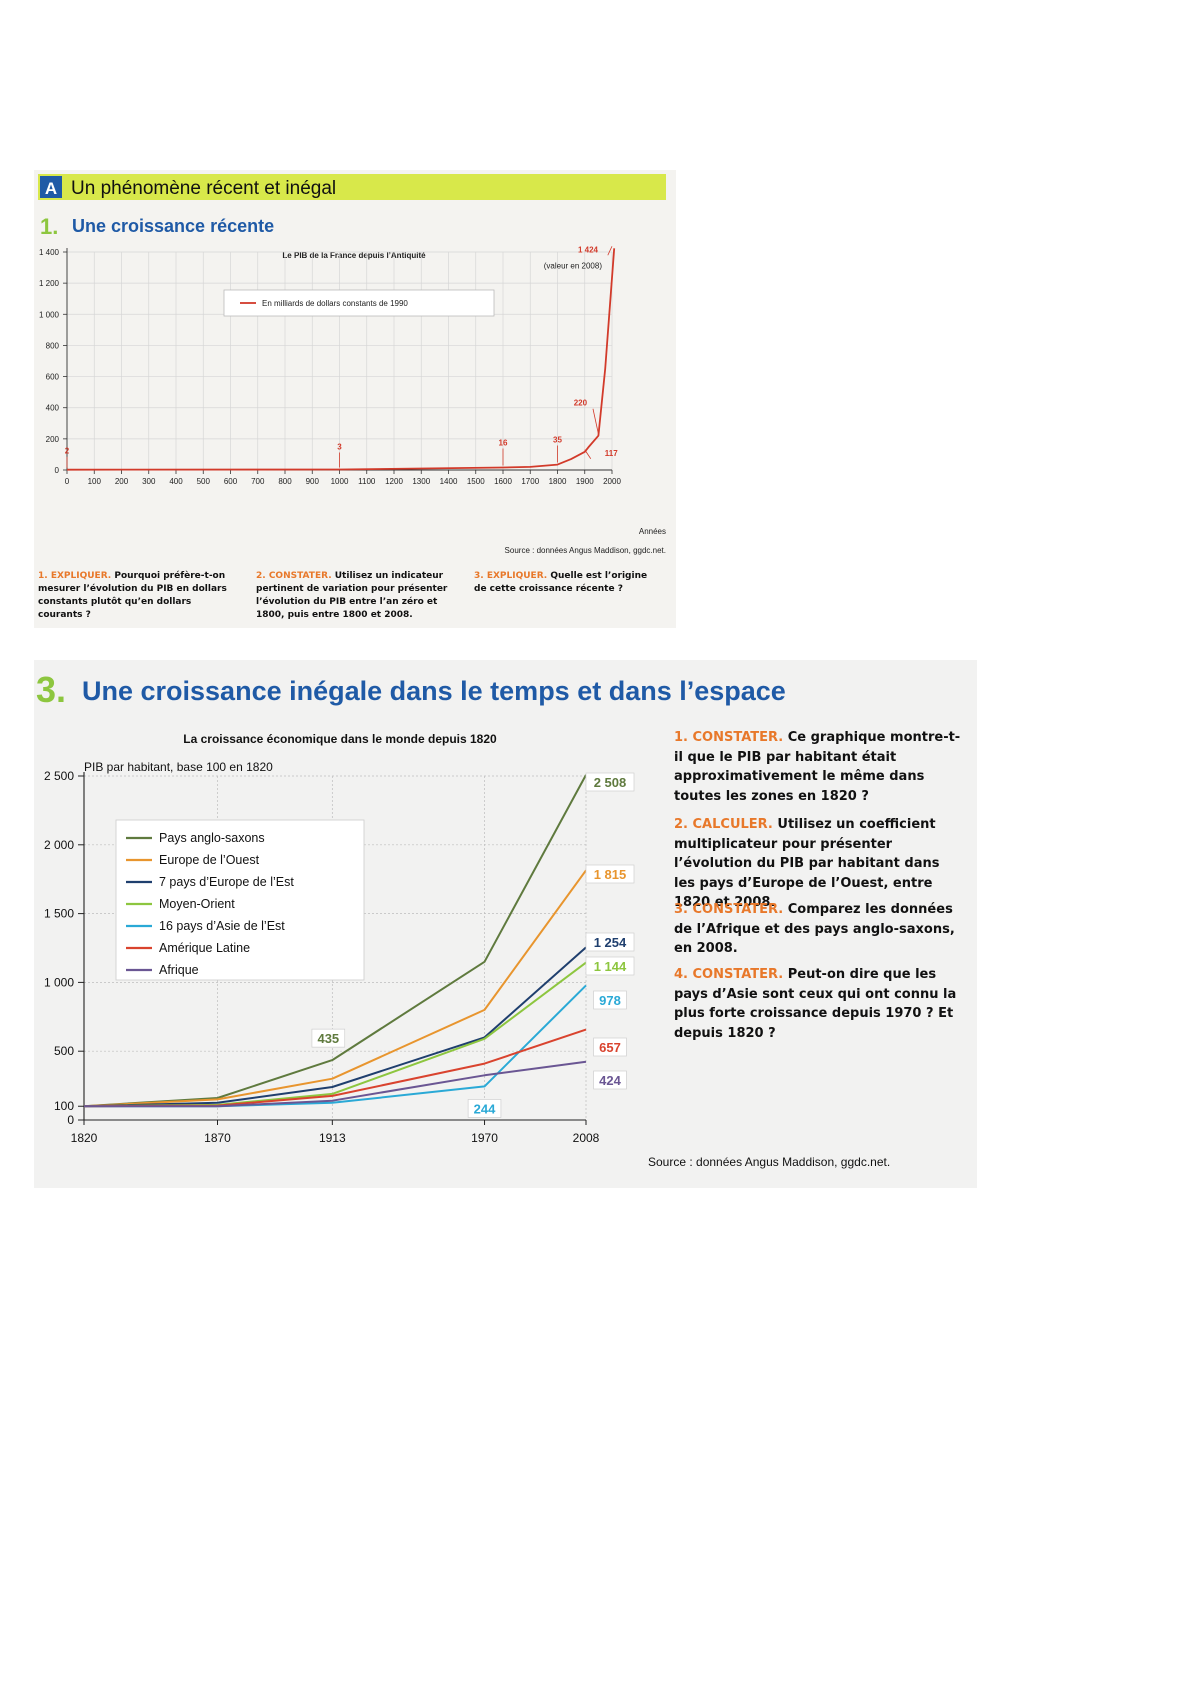 This screenshot has height=1684, width=1190. Describe the element at coordinates (473, 945) in the screenshot. I see `chart-b-annotations: 435 244 2 508 1 815 1 254 1 144 978 657 424` at that location.